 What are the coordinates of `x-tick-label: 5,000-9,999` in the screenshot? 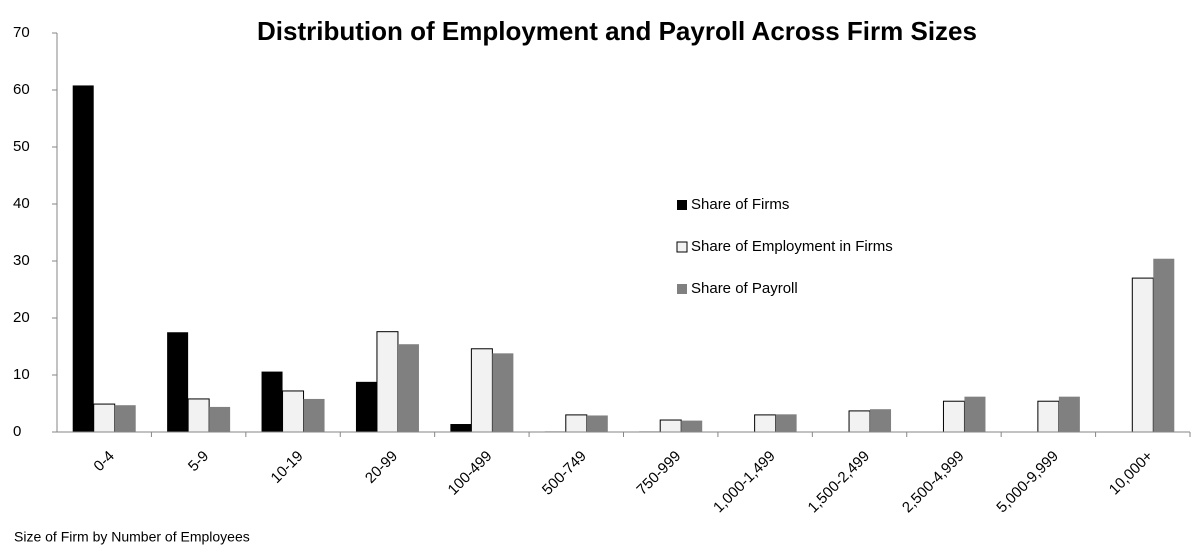 It's located at (1027, 482).